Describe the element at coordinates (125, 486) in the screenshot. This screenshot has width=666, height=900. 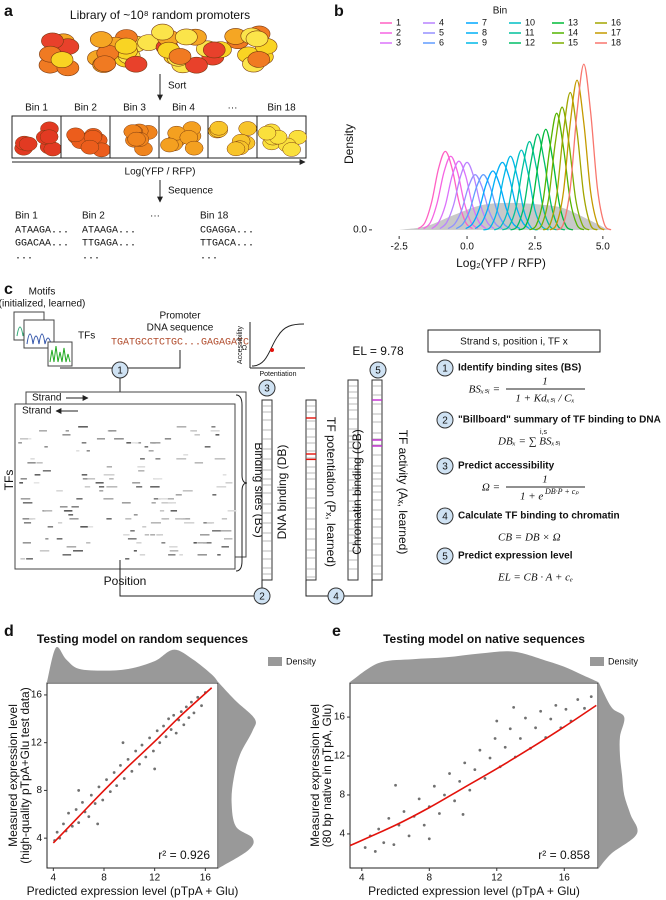
I see `heatmap-front` at that location.